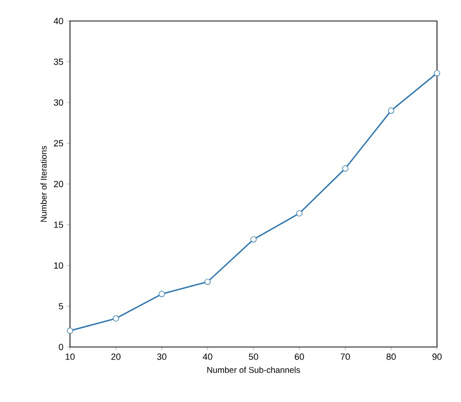 Image resolution: width=461 pixels, height=402 pixels. Describe the element at coordinates (345, 357) in the screenshot. I see `x-tick-label: 70` at that location.